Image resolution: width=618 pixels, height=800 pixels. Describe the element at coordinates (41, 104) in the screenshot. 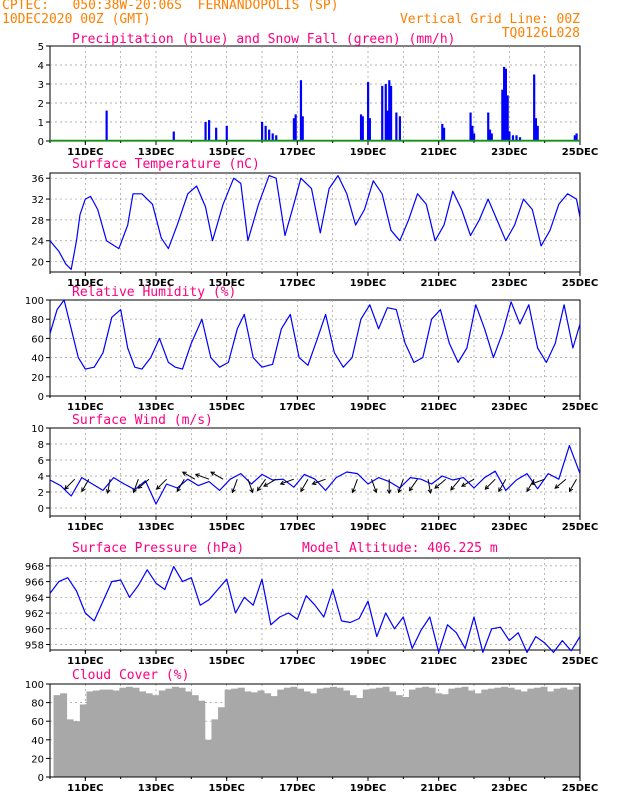

I see `y-tick-label: 2` at that location.